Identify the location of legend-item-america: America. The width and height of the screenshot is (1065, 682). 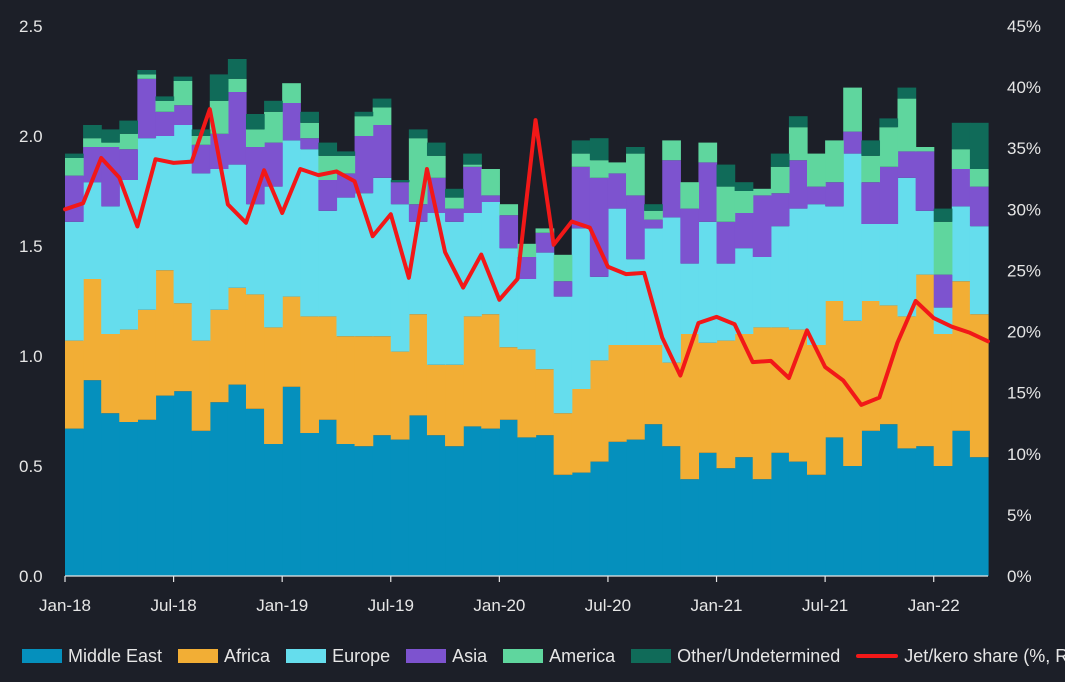
(559, 656).